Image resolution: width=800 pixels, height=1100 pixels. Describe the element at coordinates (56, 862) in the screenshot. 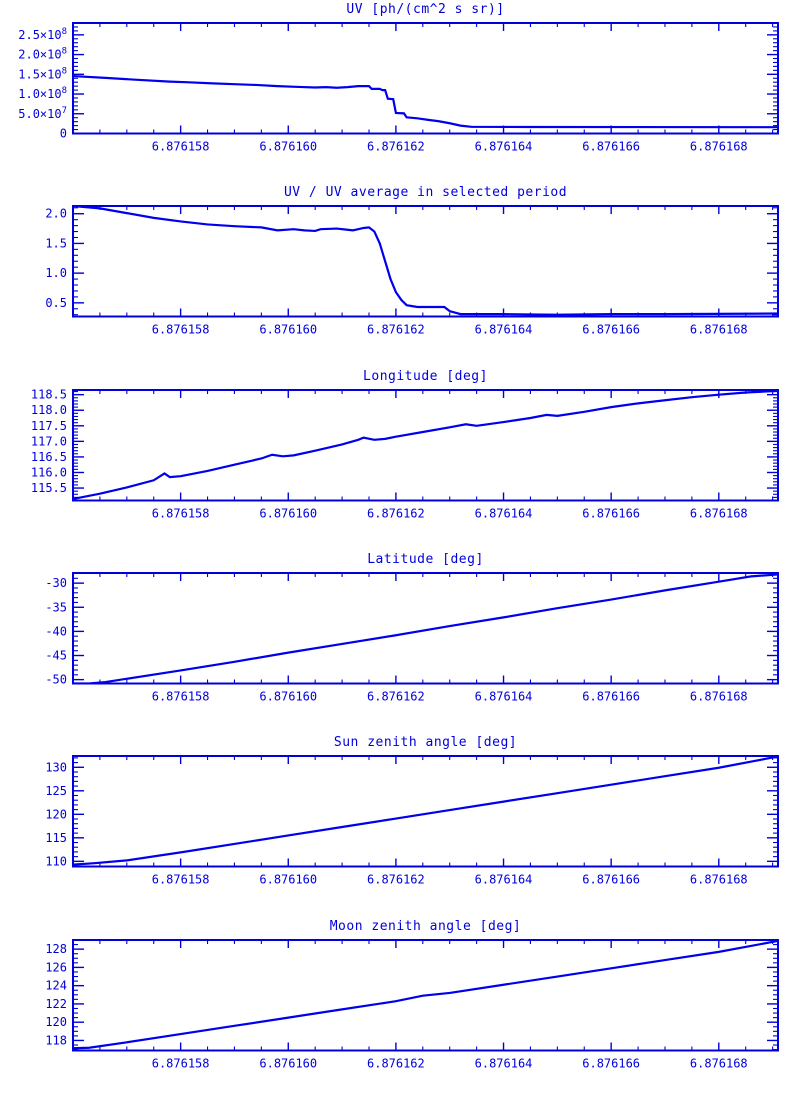

I see `svg-text: 110` at that location.